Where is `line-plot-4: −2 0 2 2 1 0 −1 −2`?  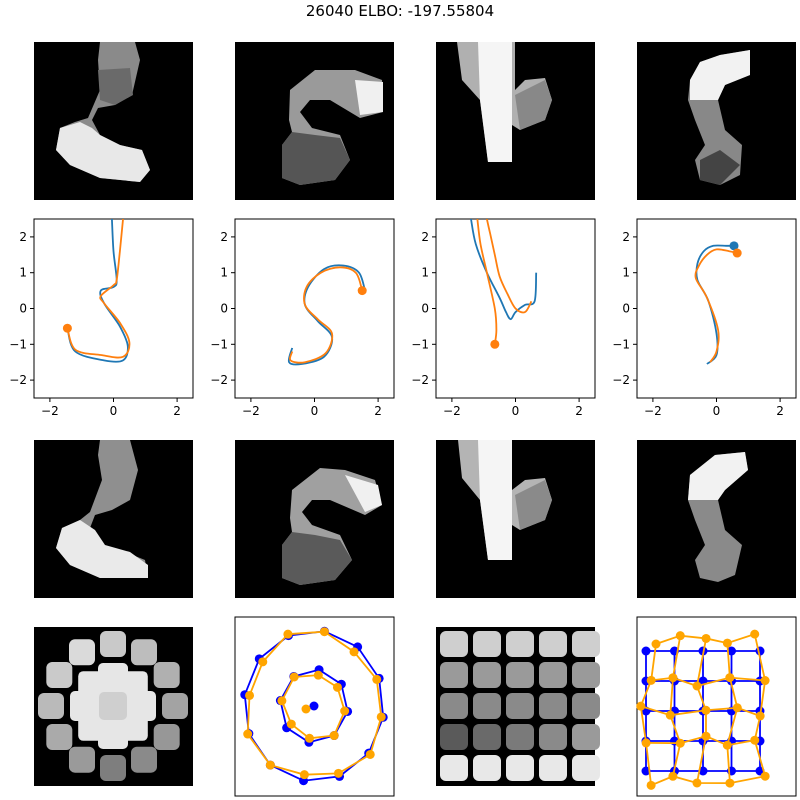 line-plot-4: −2 0 2 2 1 0 −1 −2 is located at coordinates (704, 318).